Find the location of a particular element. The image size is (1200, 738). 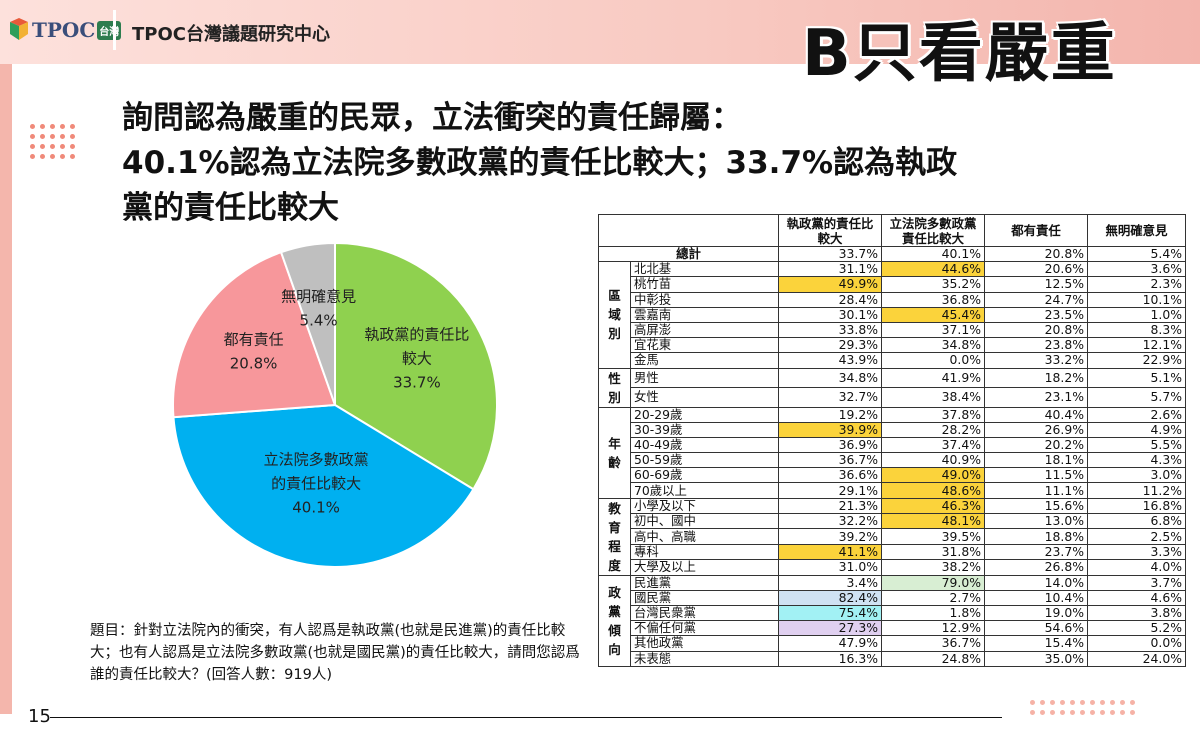

table-row: 大學及以上 31.0% 38.2% 26.8% 4.0% is located at coordinates (892, 567).